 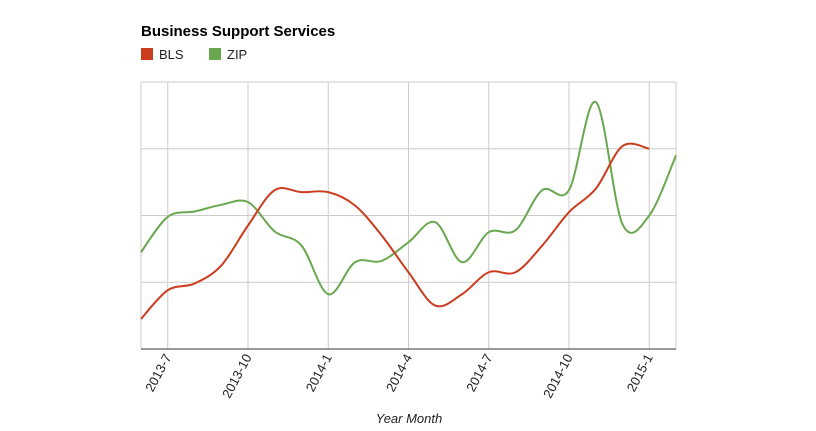 I want to click on x-axis-title: Year Month, so click(x=409, y=418).